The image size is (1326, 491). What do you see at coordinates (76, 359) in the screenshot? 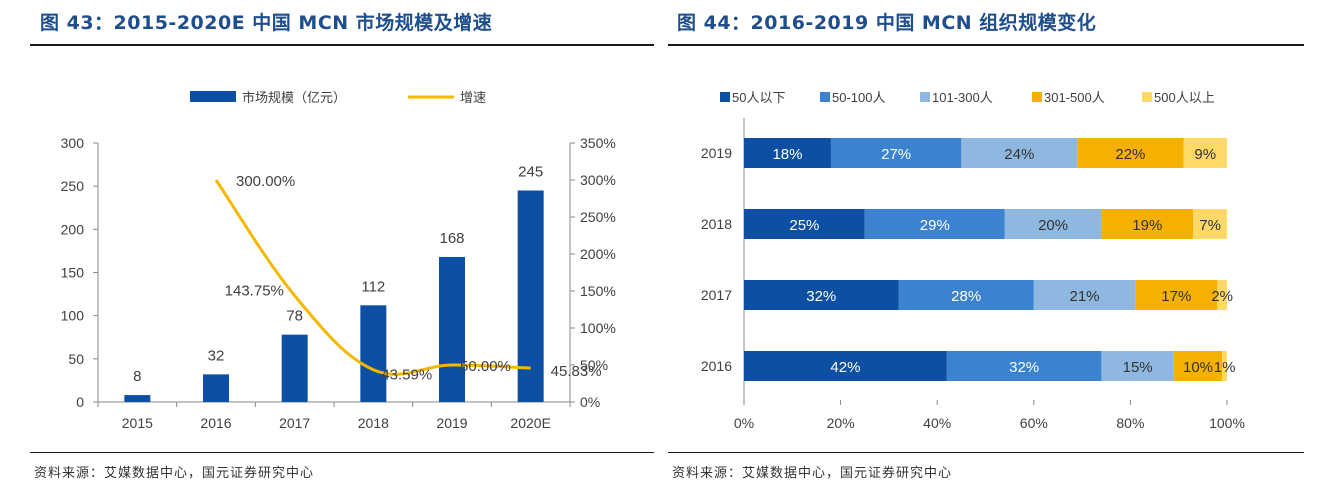
I see `y-tick-label: 50` at bounding box center [76, 359].